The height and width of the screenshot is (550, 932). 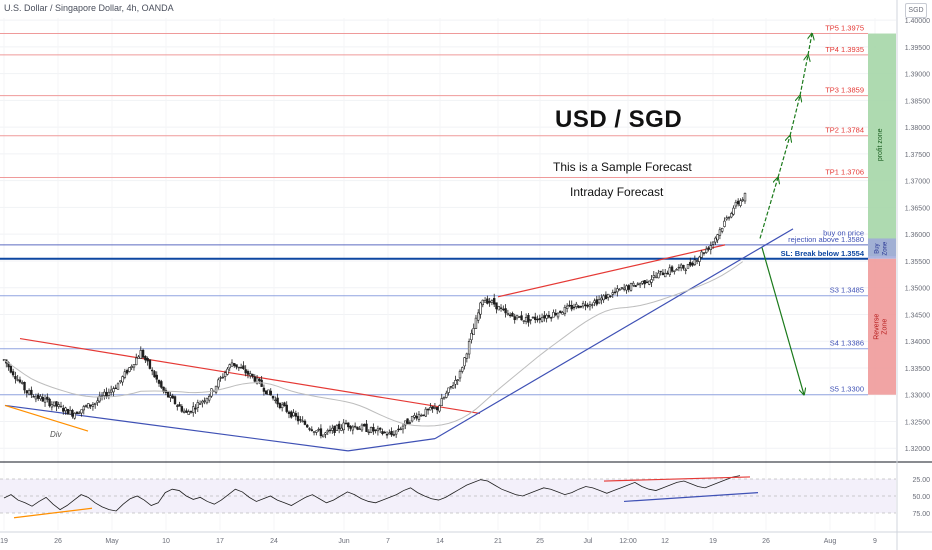 What do you see at coordinates (917, 21) in the screenshot?
I see `price-tick-label: 1.40000` at bounding box center [917, 21].